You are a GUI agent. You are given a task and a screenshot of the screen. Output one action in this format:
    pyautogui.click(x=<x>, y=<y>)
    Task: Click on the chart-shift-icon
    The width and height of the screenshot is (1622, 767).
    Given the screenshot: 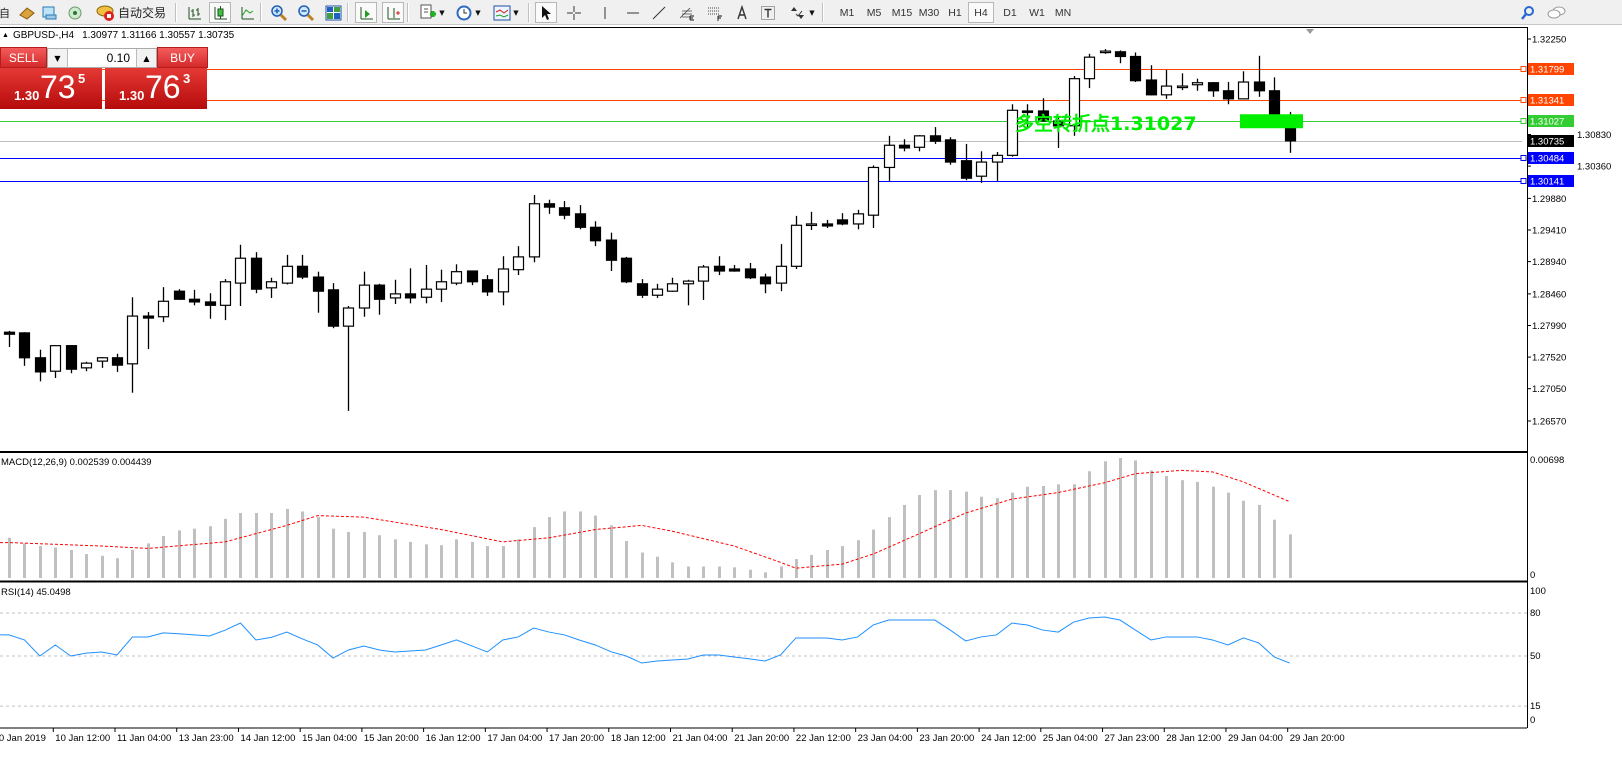 What is the action you would take?
    pyautogui.click(x=393, y=13)
    